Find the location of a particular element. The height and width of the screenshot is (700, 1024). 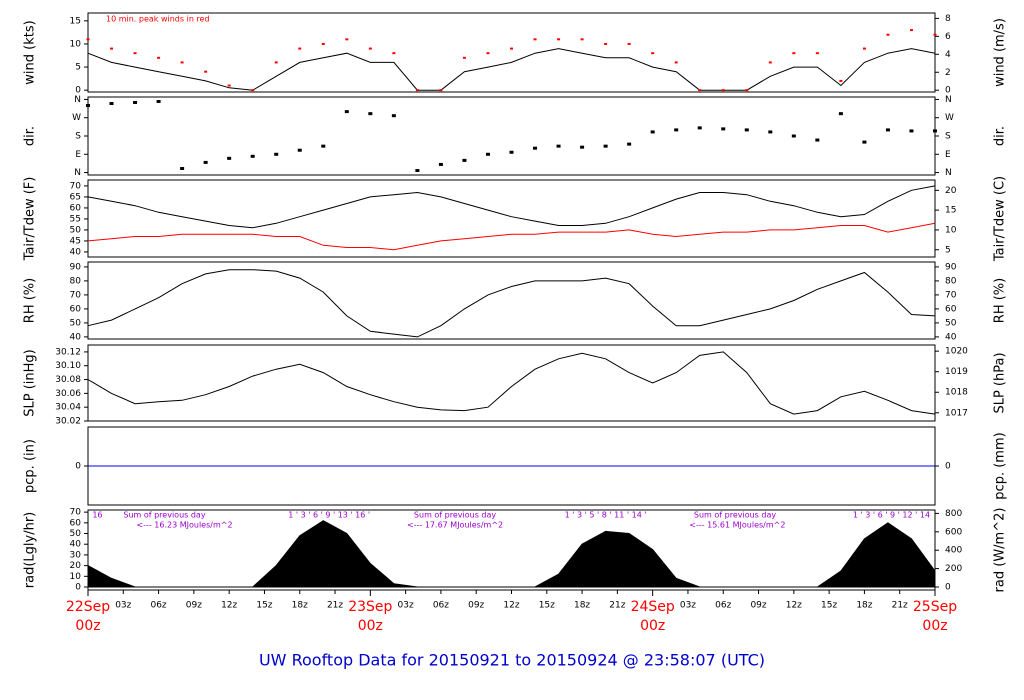

y2-tick-label: 800 is located at coordinates (953, 514).